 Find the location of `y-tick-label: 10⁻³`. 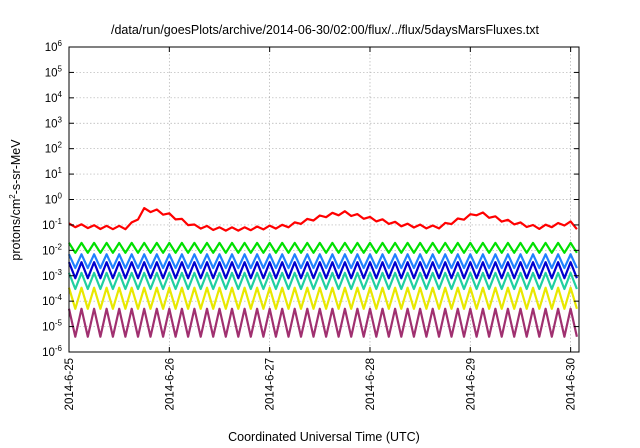

y-tick-label: 10⁻³ is located at coordinates (52, 275).